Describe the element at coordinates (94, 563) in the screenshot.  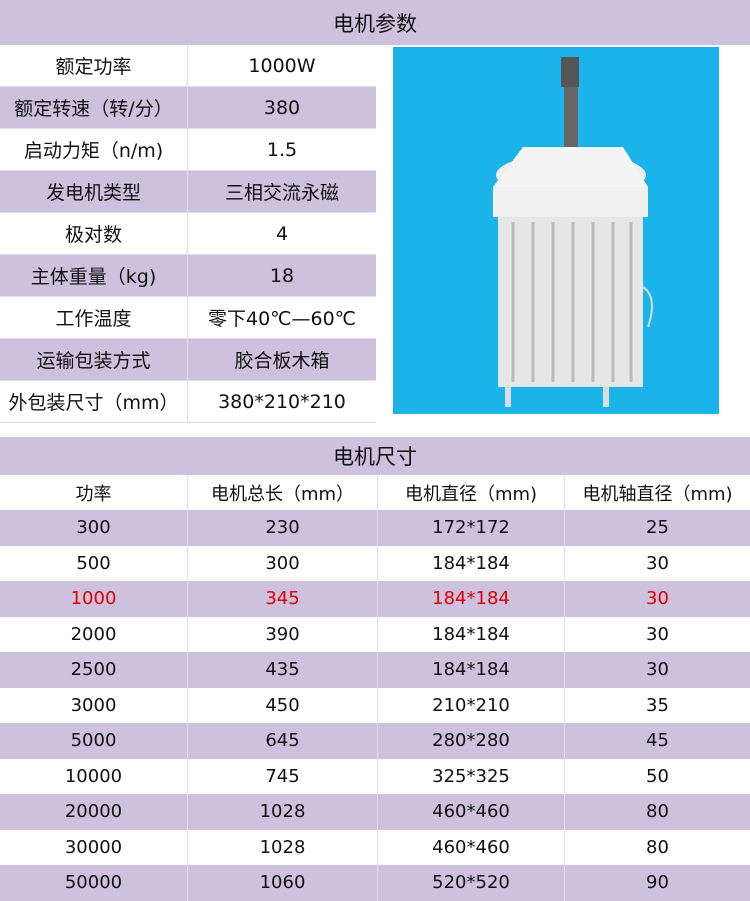
I see `table-cell: 500` at that location.